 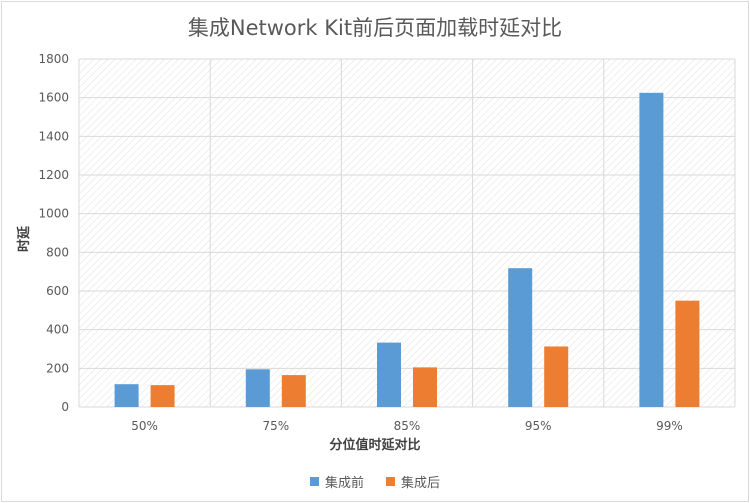 What do you see at coordinates (162, 396) in the screenshot?
I see `bar-after-50pct` at bounding box center [162, 396].